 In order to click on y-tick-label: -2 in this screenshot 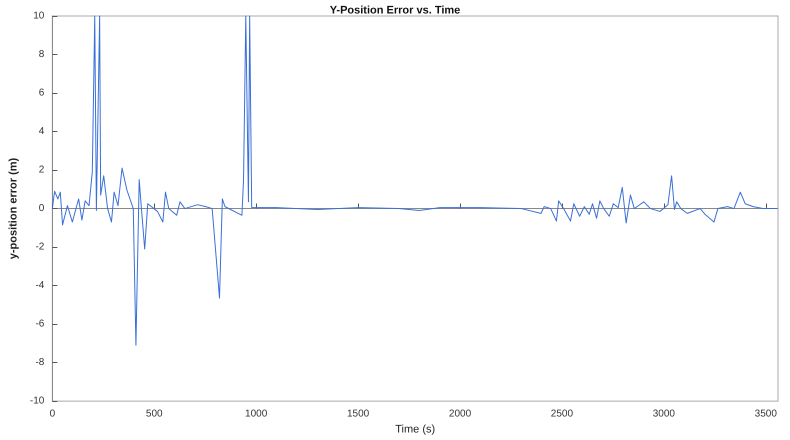, I will do `click(40, 247)`.